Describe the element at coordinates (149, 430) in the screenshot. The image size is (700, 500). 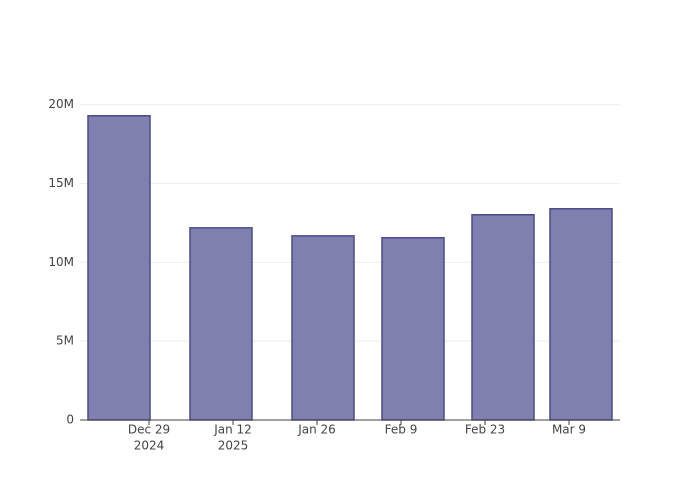
I see `x-tick-label: Dec 29` at that location.